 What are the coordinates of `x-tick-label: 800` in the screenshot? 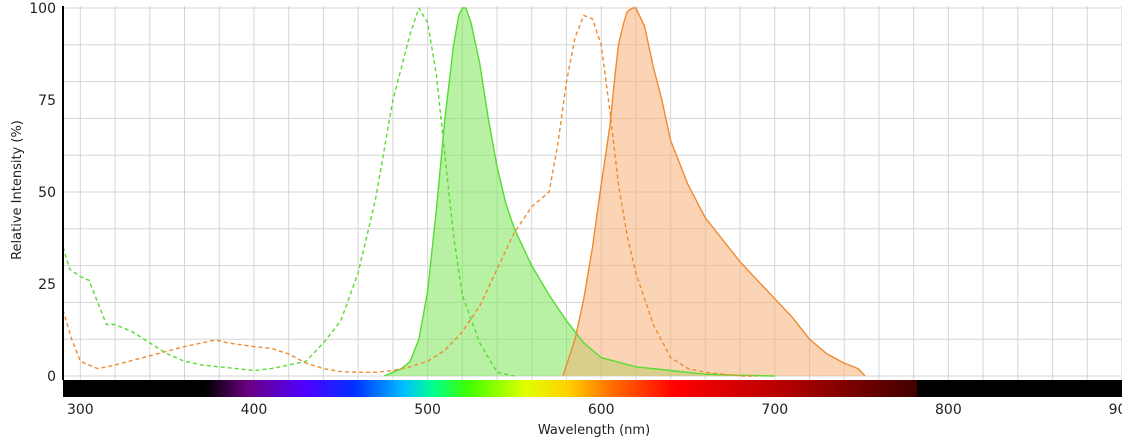 It's located at (948, 410).